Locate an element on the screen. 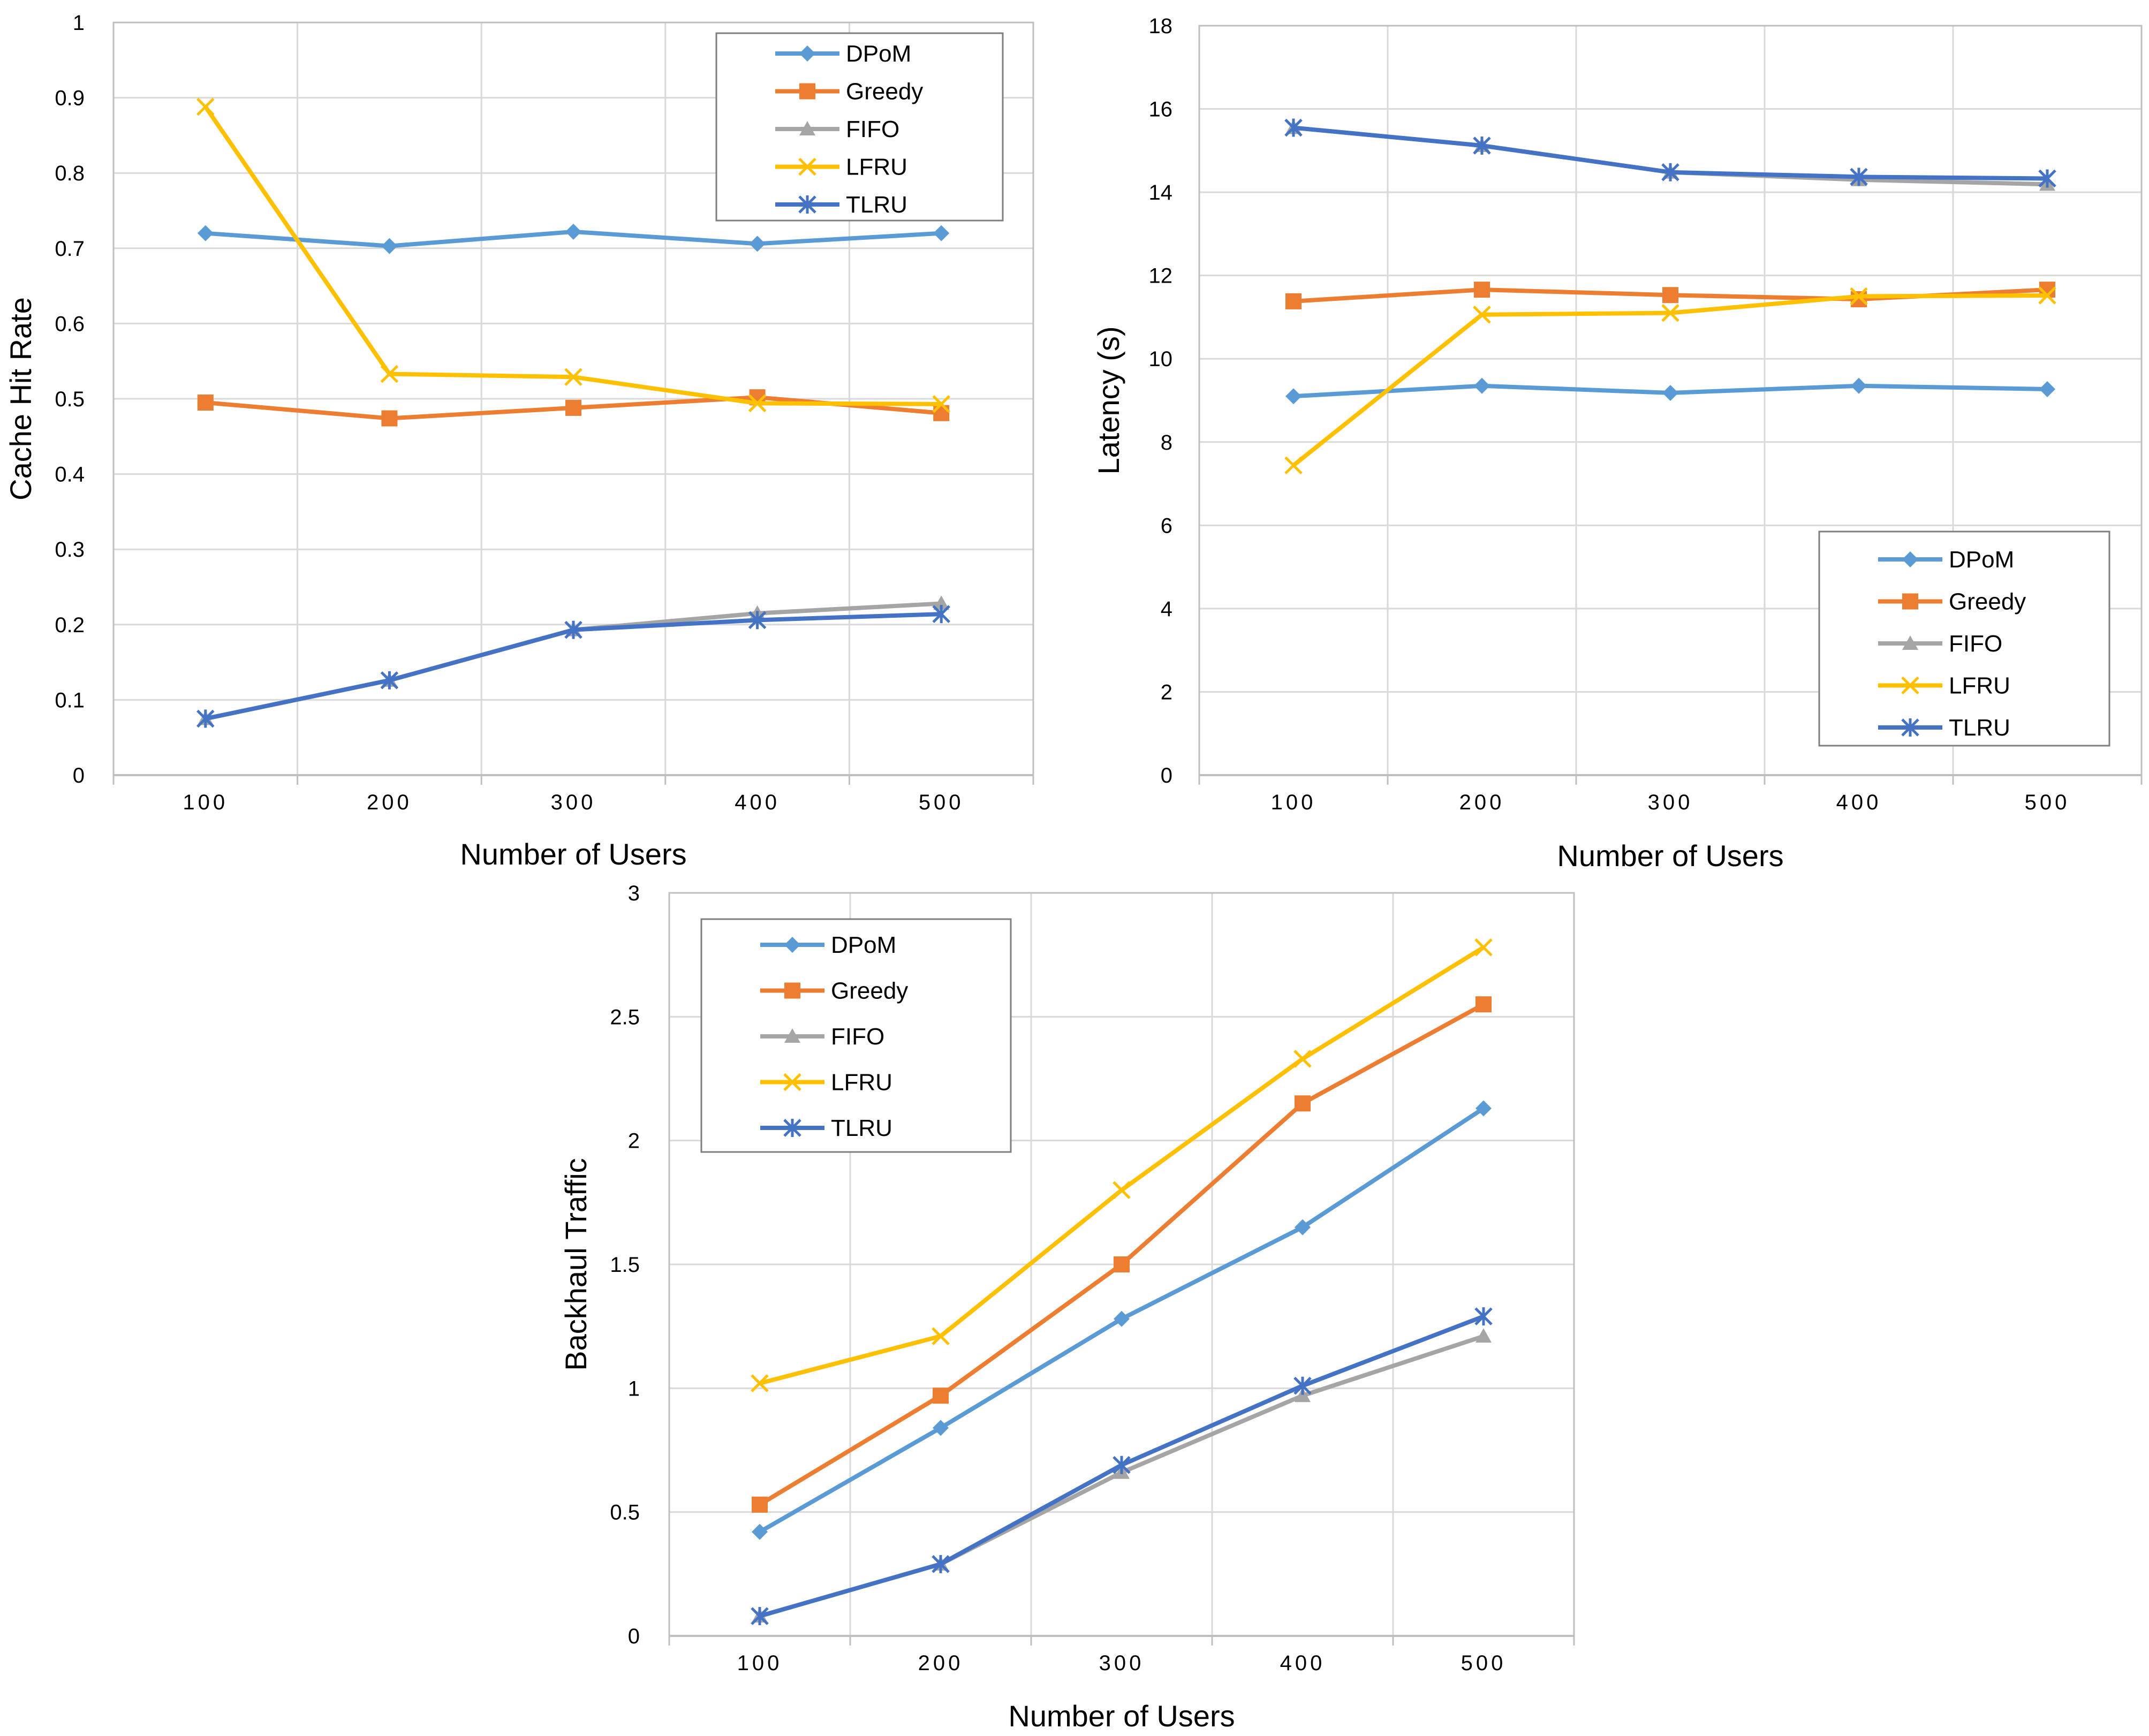 This screenshot has height=1736, width=2149. y-tick-label: 18 is located at coordinates (1161, 26).